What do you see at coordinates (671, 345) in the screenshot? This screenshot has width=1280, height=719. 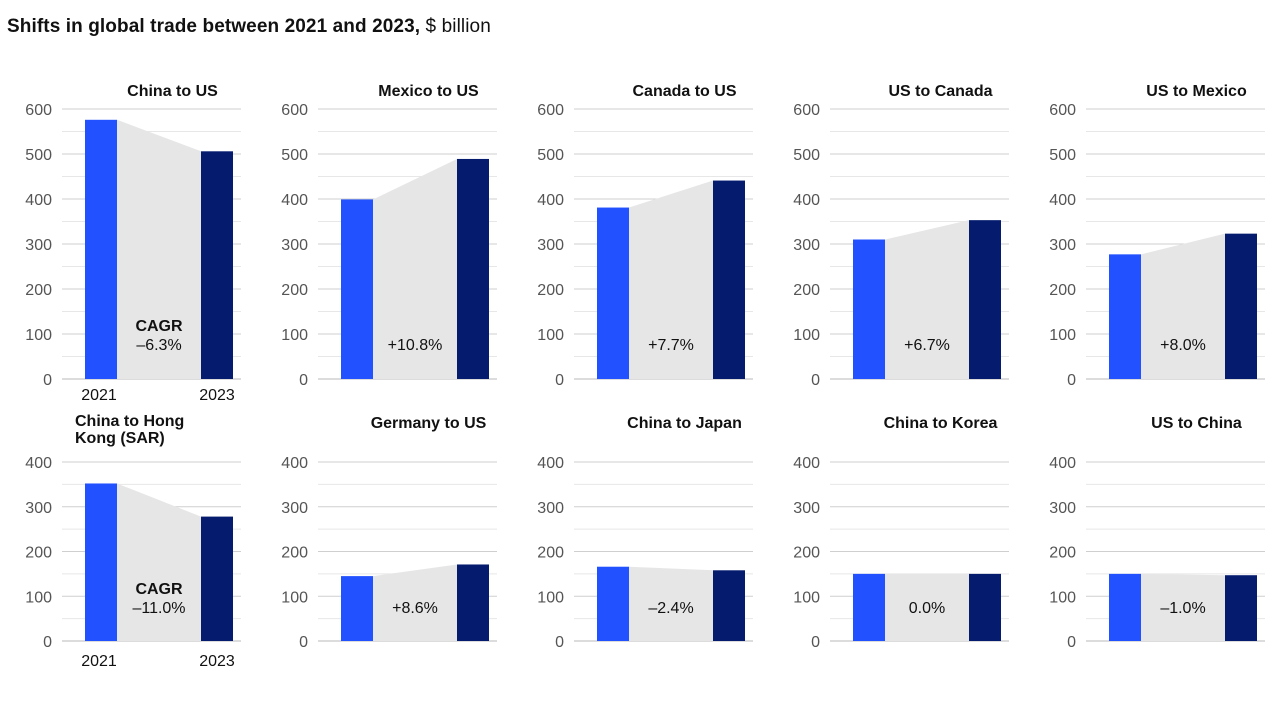 I see `cagr-value: +7.7%` at bounding box center [671, 345].